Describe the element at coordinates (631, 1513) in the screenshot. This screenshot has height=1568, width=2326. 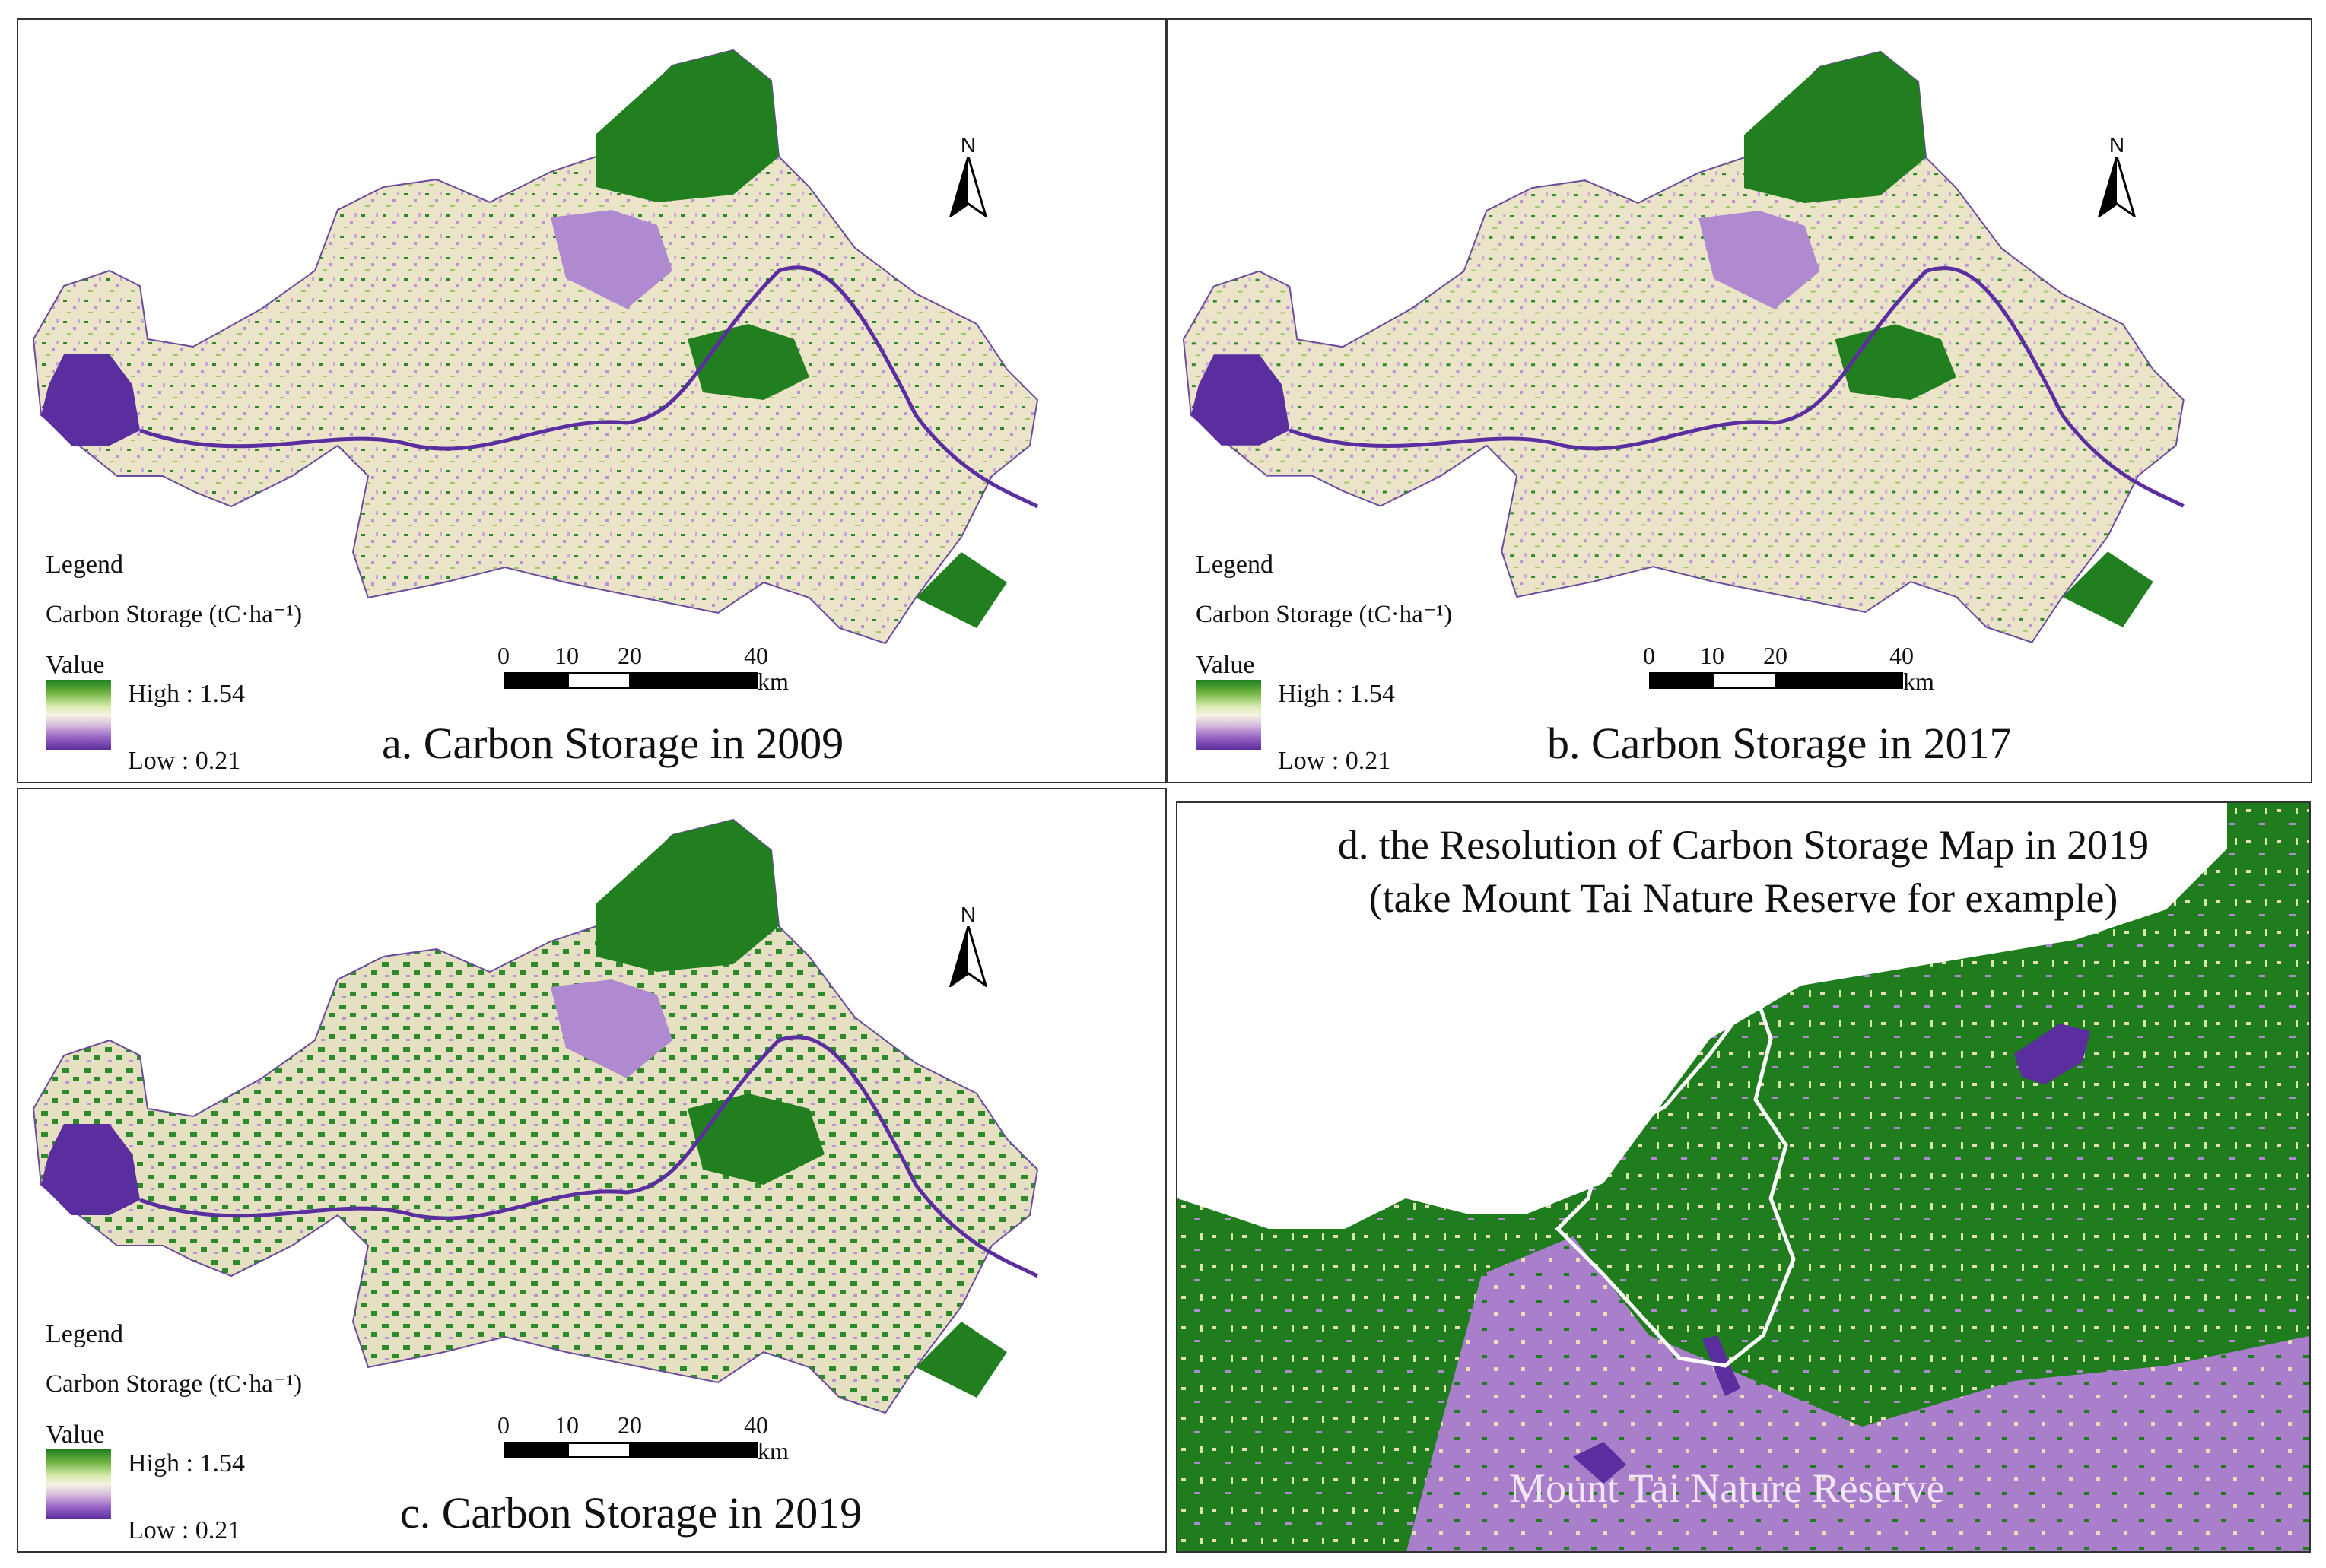
I see `panel-caption: c. Carbon Storage in 2019` at that location.